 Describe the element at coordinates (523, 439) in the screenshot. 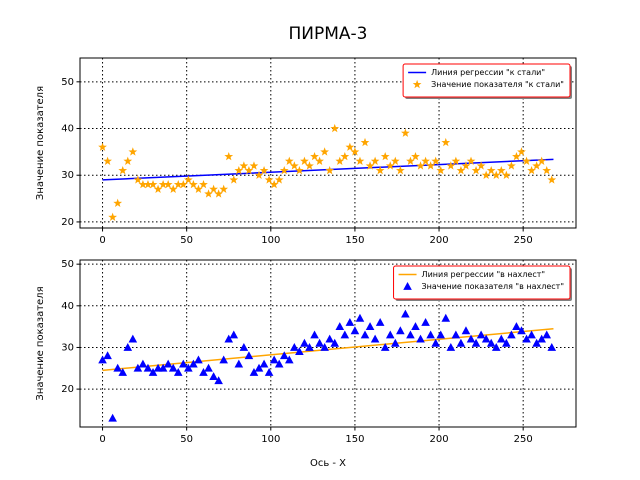

I see `x-tick-label: 250` at that location.